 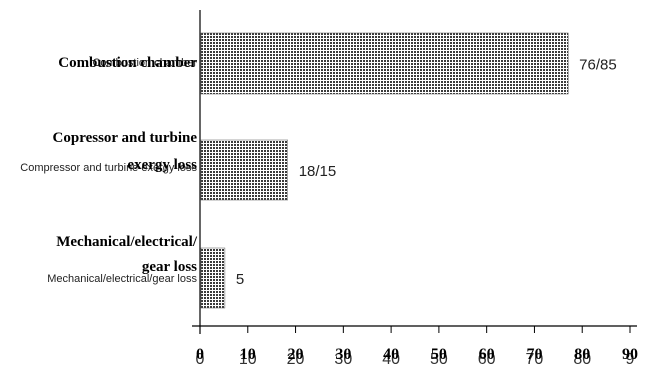 What do you see at coordinates (487, 354) in the screenshot?
I see `x-tick-label-6: 60` at bounding box center [487, 354].